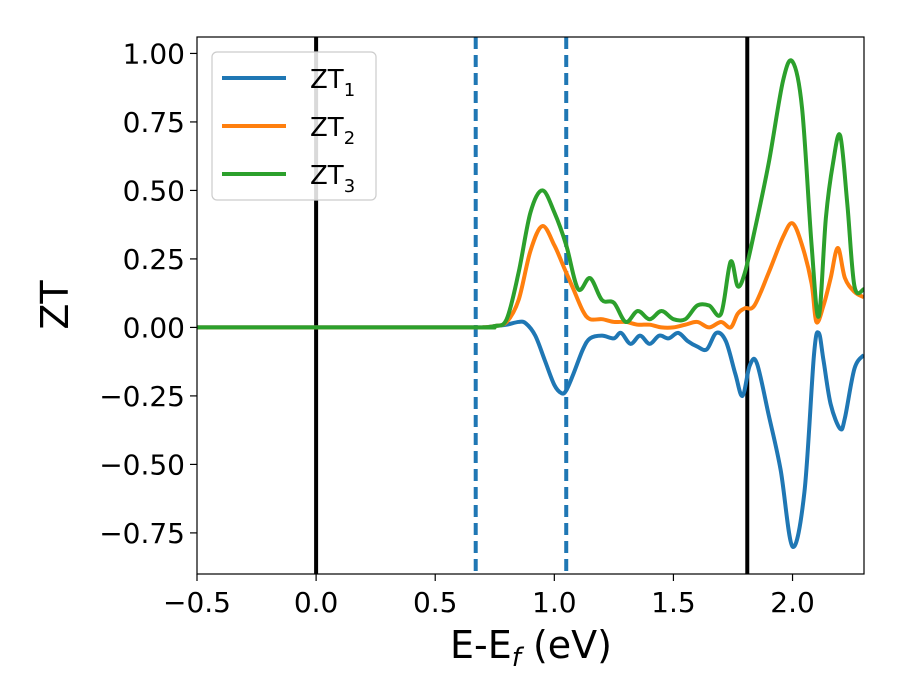 This screenshot has width=900, height=700. I want to click on y-axis-ticks: 1.00 0.75 0.50 0.25 0.00 −0.25 −0.50 −0.75, so click(148, 293).